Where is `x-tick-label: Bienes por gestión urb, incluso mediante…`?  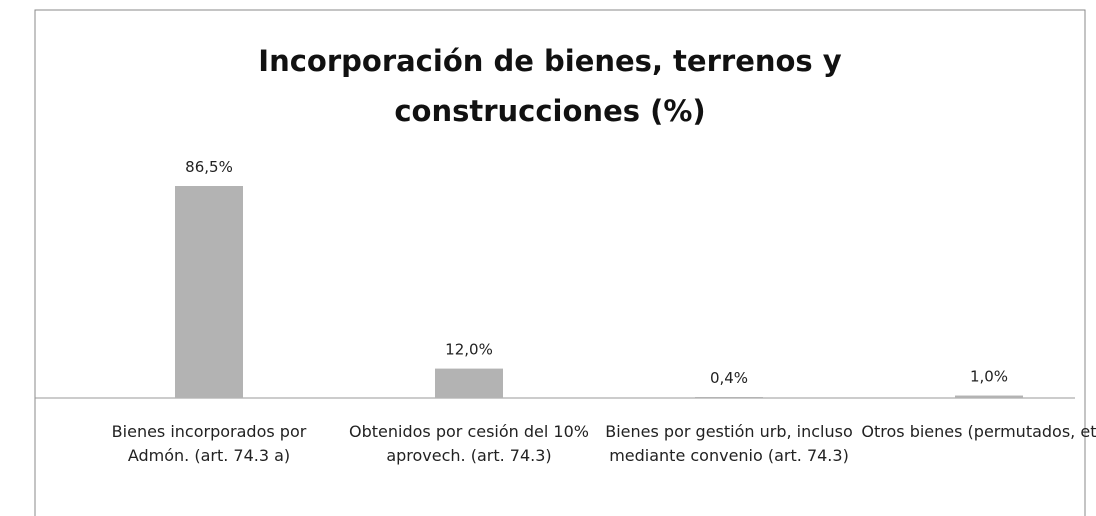
x-tick-label: Bienes por gestión urb, incluso mediante… is located at coordinates (729, 443).